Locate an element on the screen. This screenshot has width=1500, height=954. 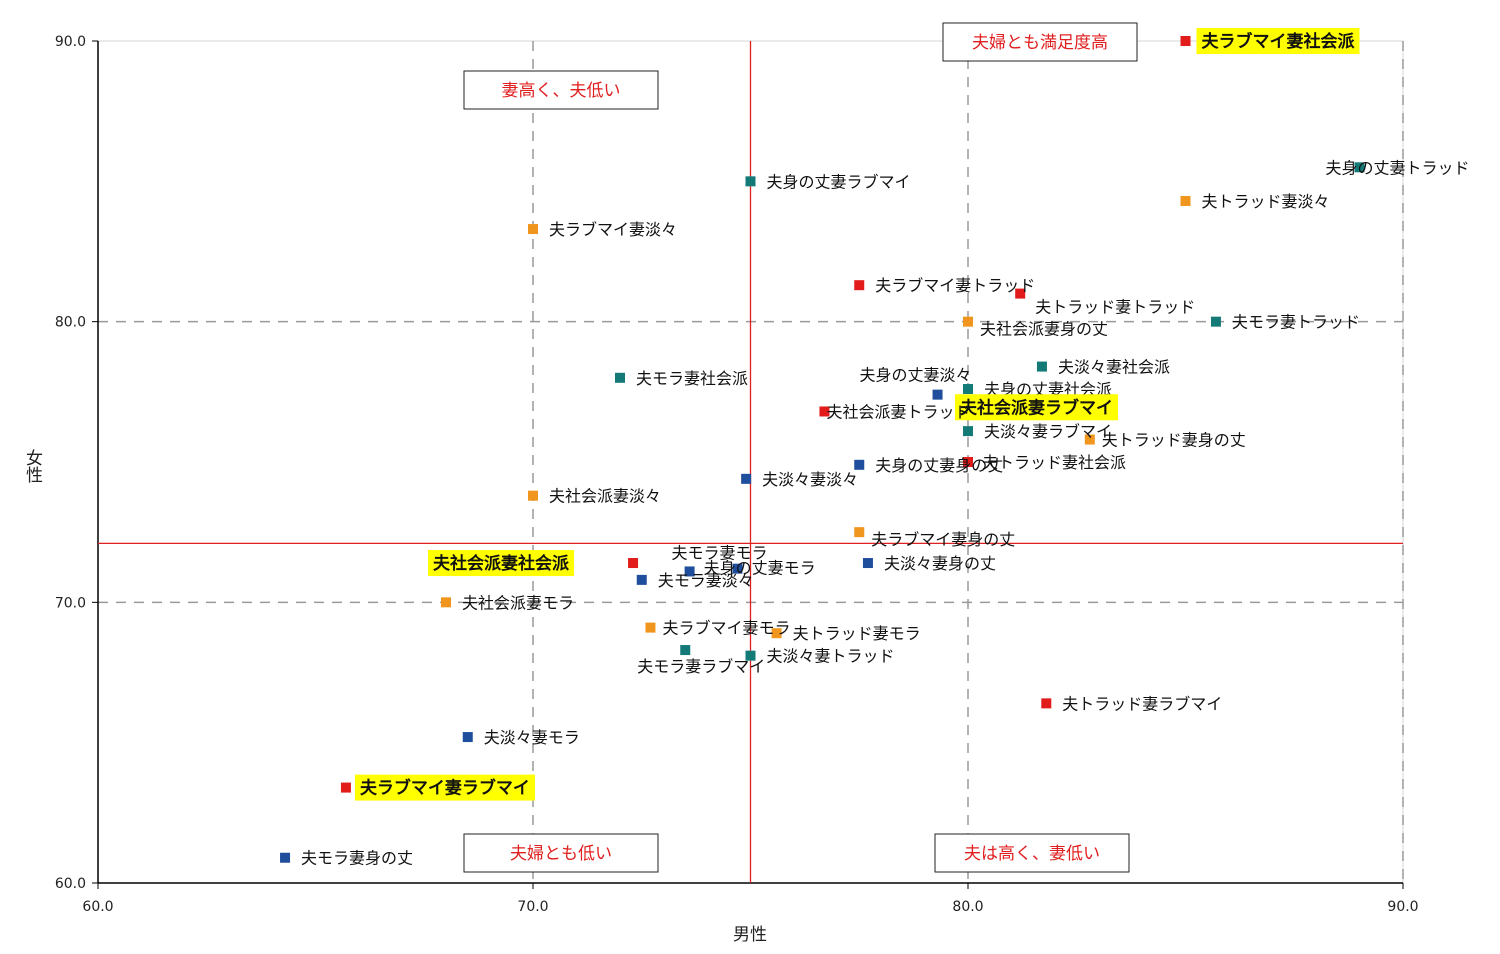
x-tick-label: 70.0 is located at coordinates (532, 907).